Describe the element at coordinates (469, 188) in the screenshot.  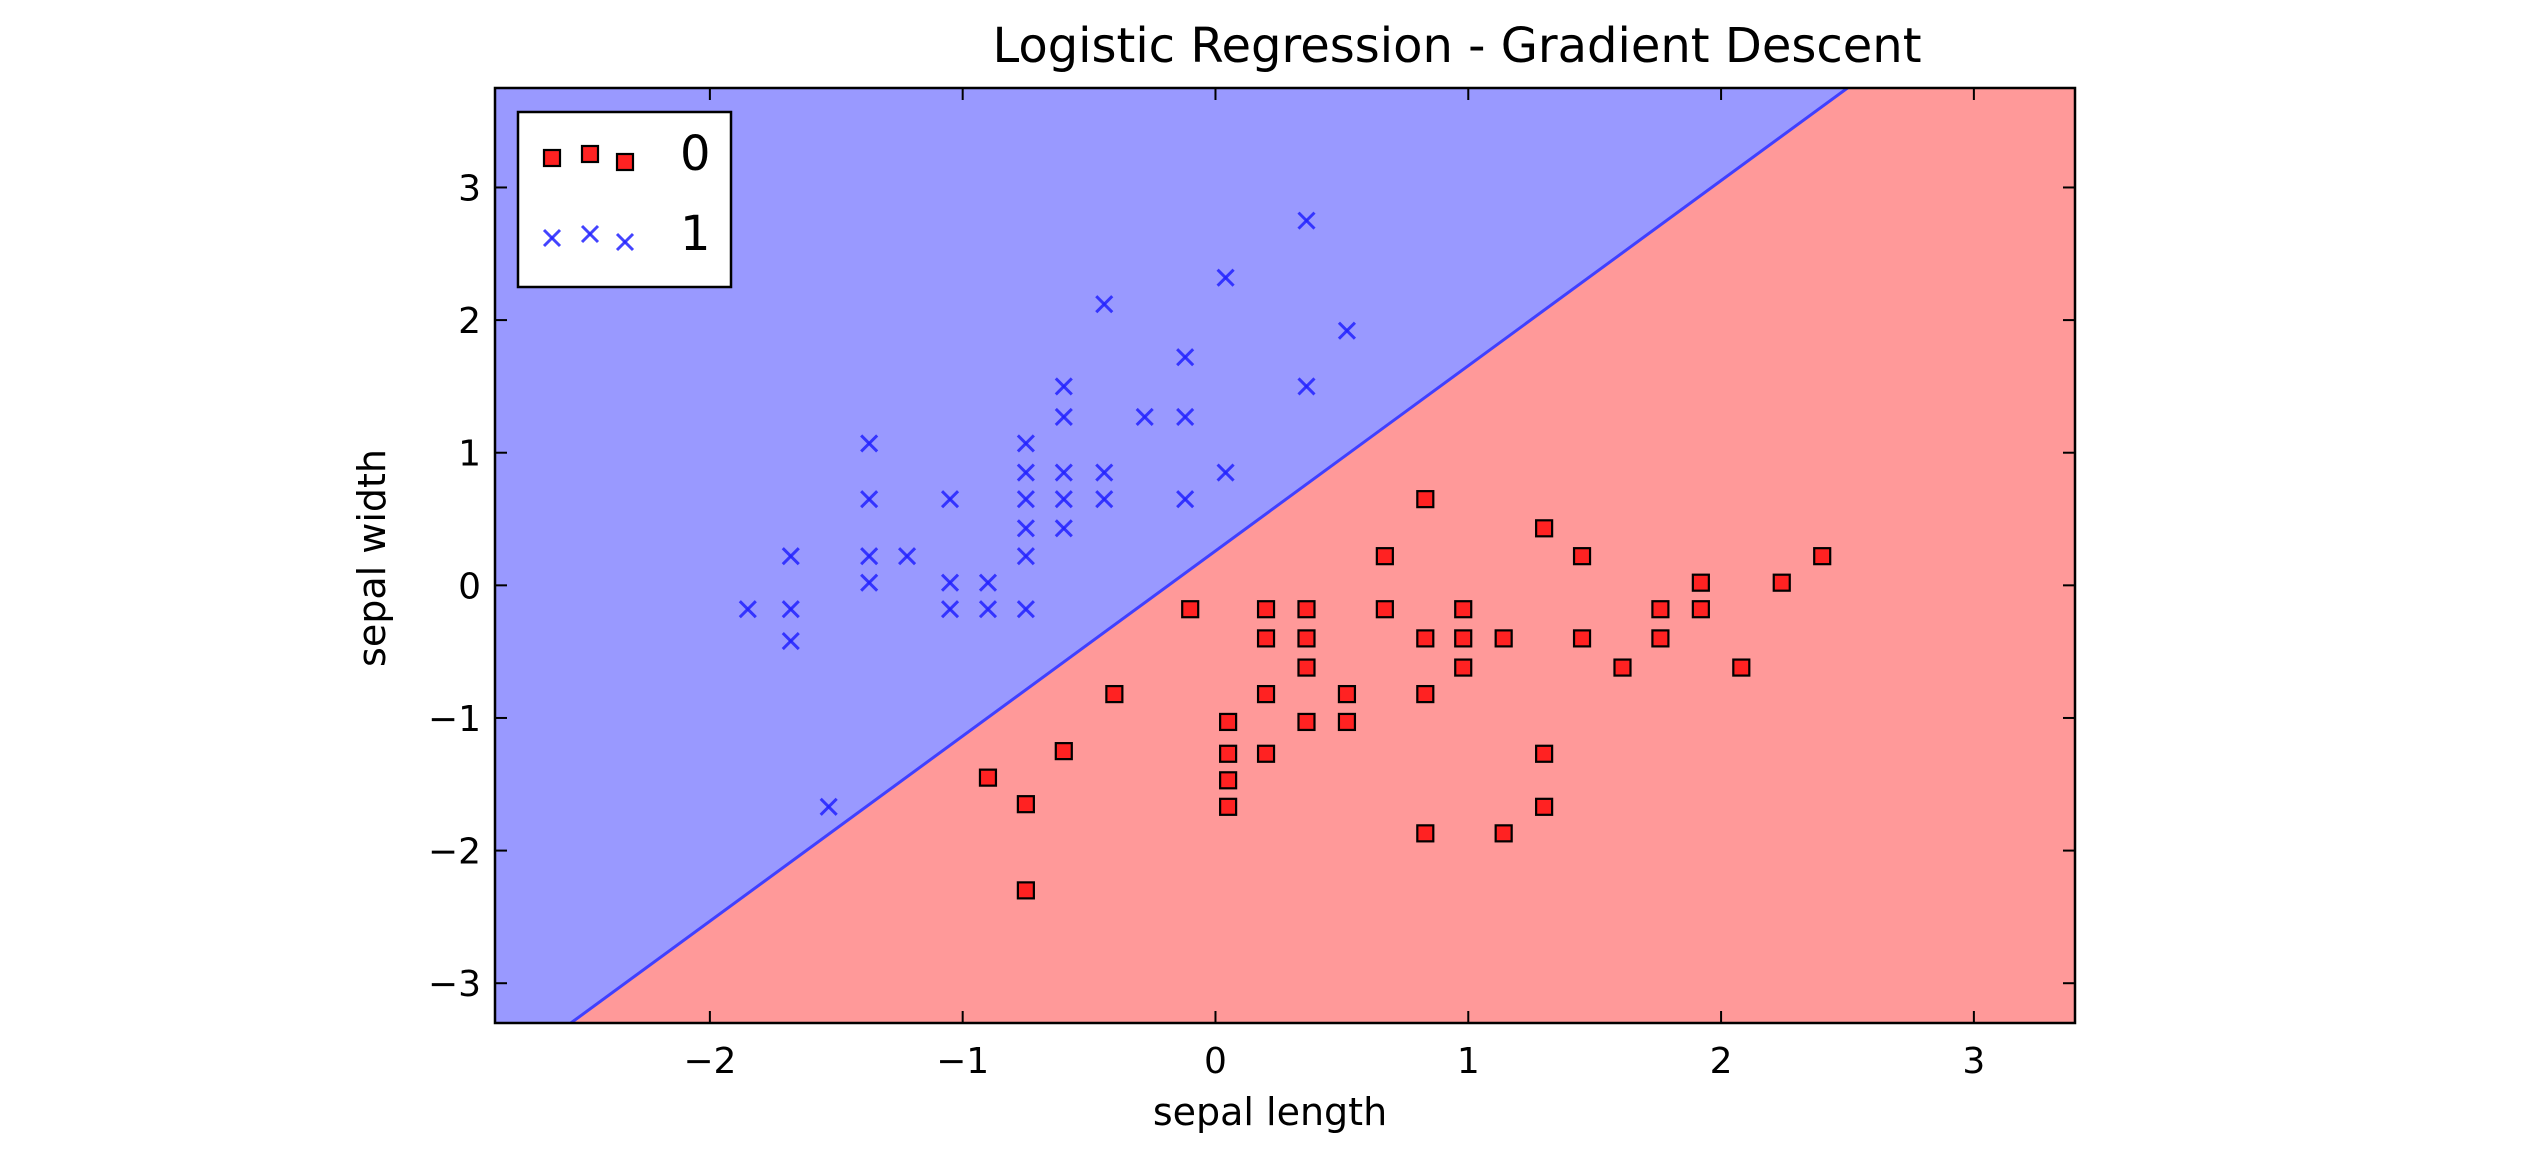
I see `y-tick-label: 3` at that location.